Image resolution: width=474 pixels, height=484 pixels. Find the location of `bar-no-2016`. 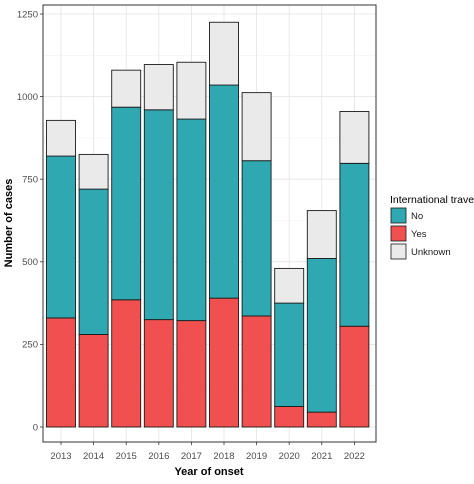

bar-no-2016 is located at coordinates (158, 215).